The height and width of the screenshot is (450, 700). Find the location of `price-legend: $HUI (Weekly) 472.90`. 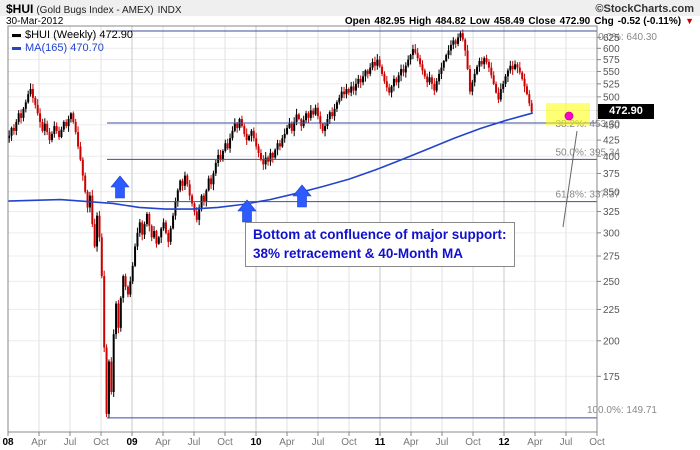

price-legend: $HUI (Weekly) 472.90 is located at coordinates (72, 35).